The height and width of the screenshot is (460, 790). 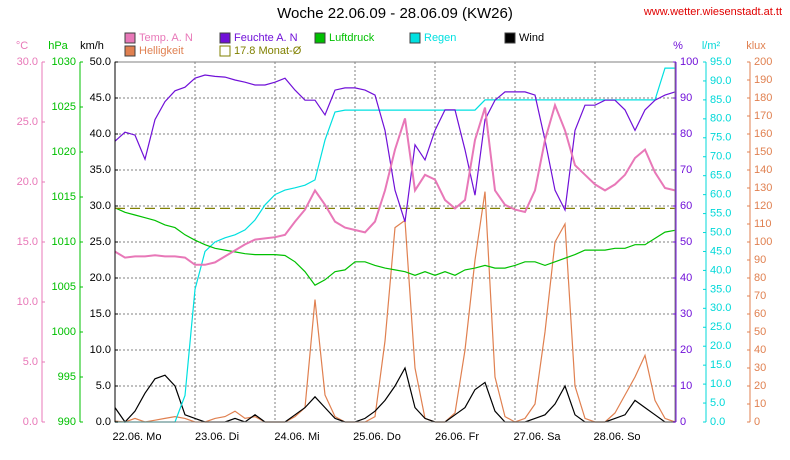 What do you see at coordinates (531, 38) in the screenshot?
I see `legend-label: Wind` at bounding box center [531, 38].